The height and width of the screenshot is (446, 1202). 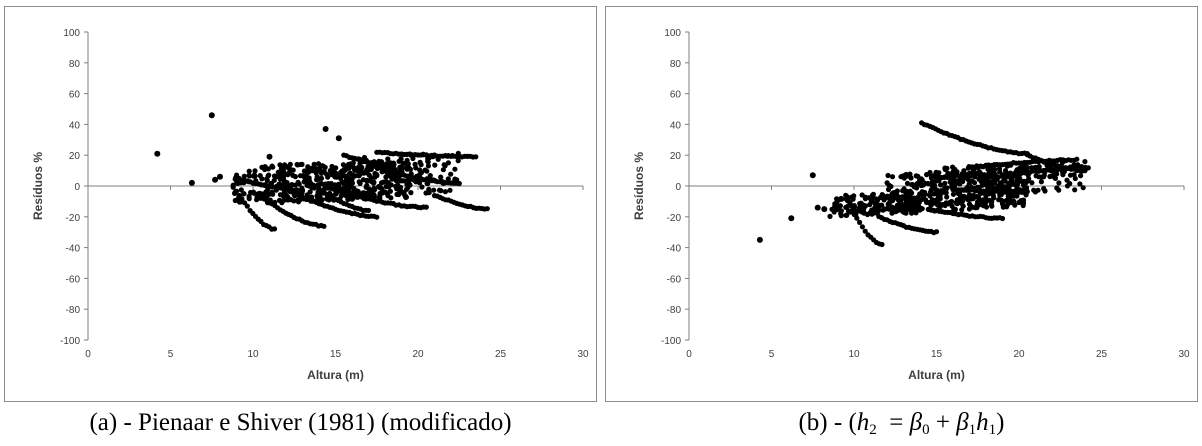 What do you see at coordinates (171, 354) in the screenshot?
I see `x-tick-label: 5` at bounding box center [171, 354].